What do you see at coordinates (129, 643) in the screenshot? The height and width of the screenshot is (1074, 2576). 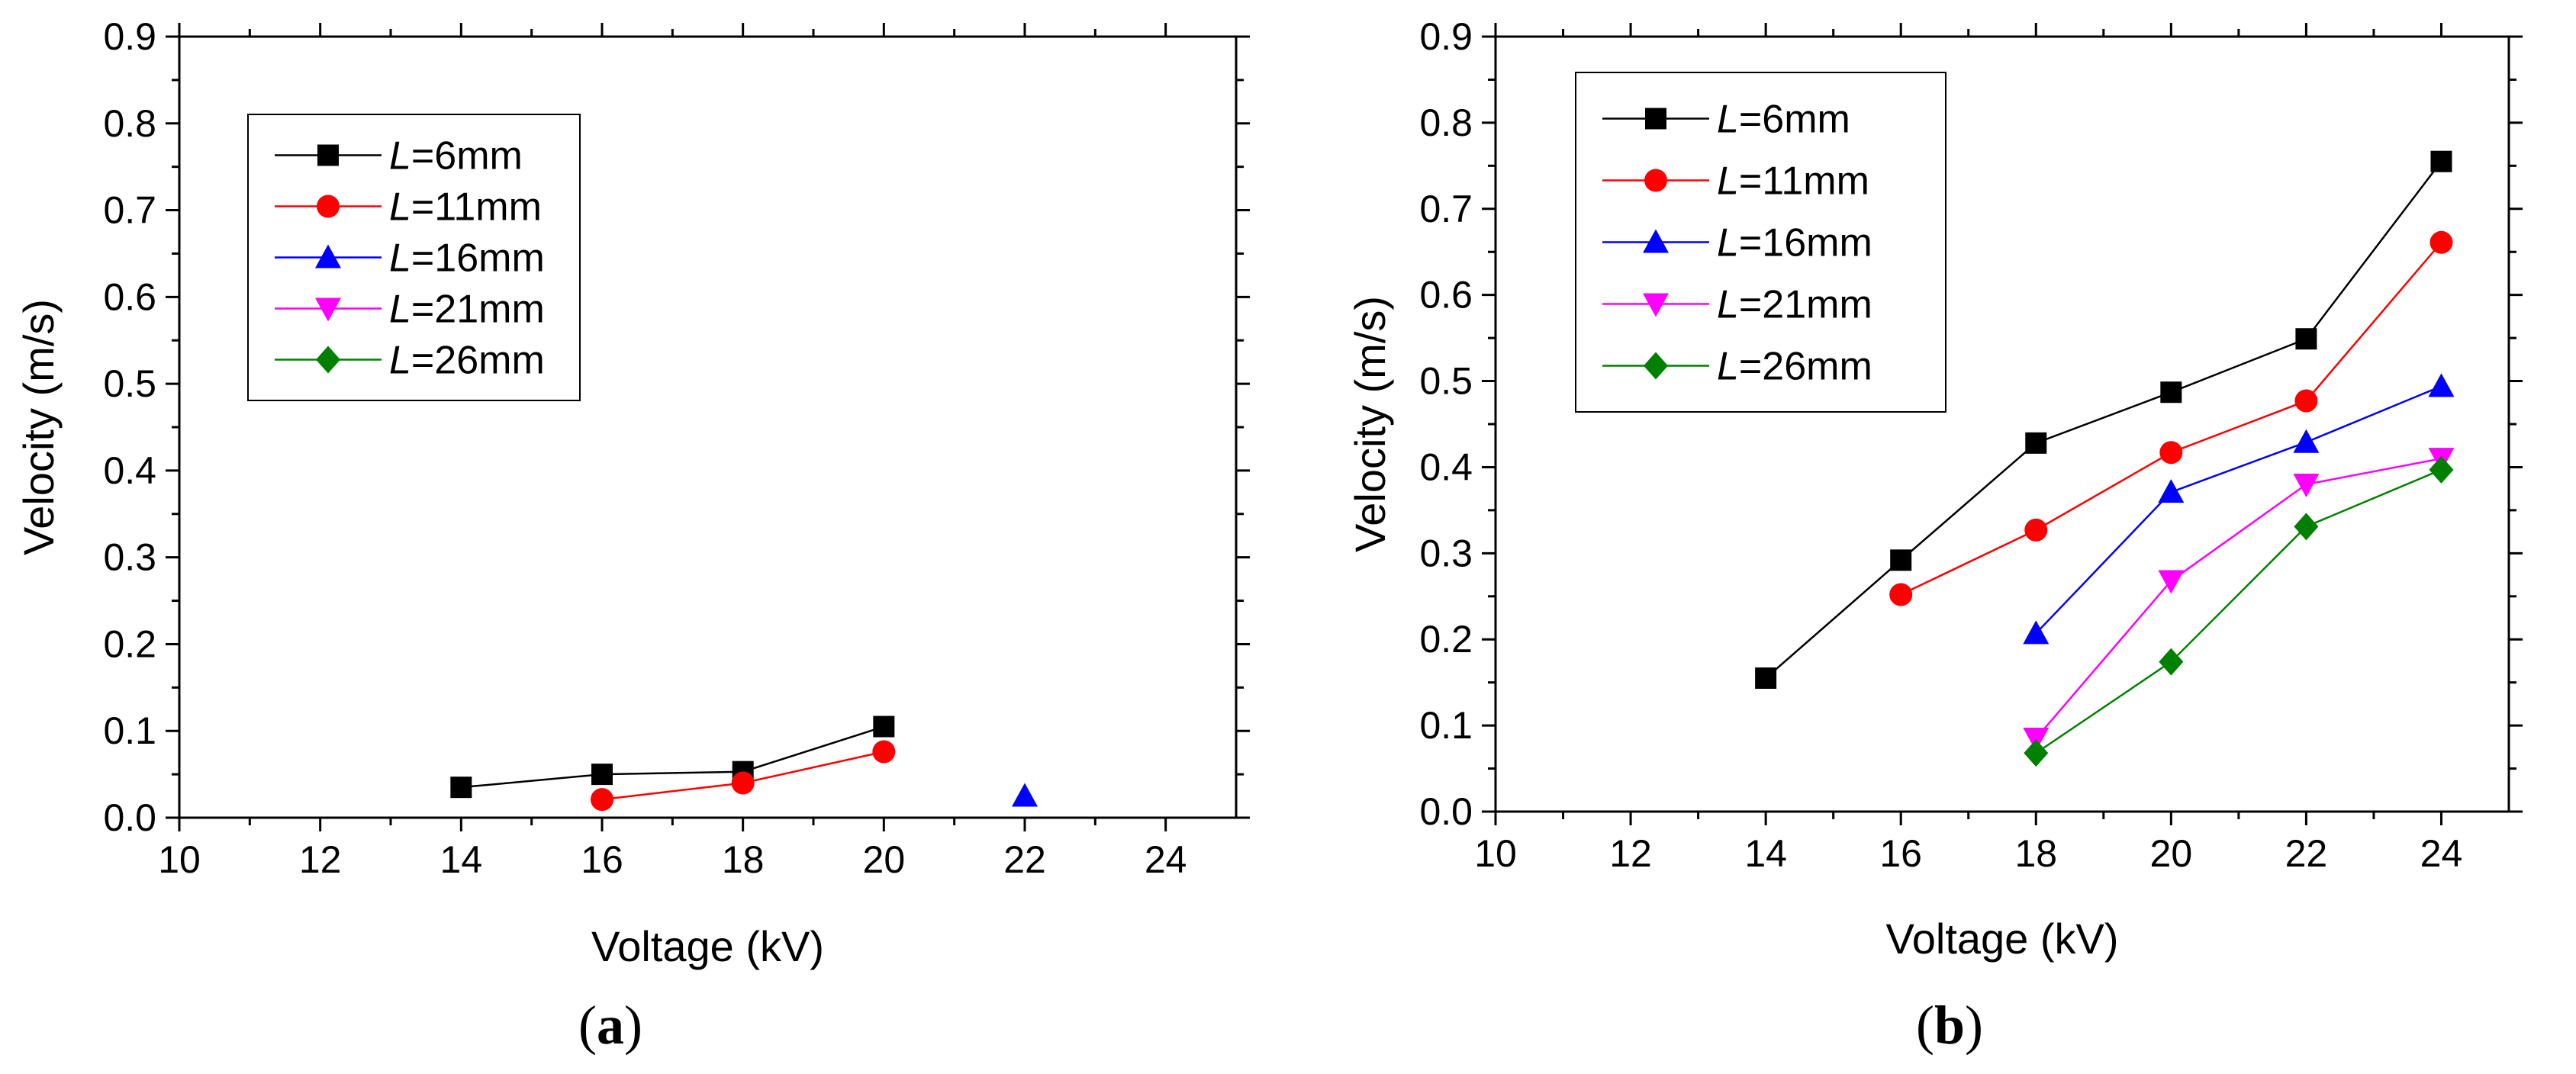 I see `y-tick-label-a: 0.2` at bounding box center [129, 643].